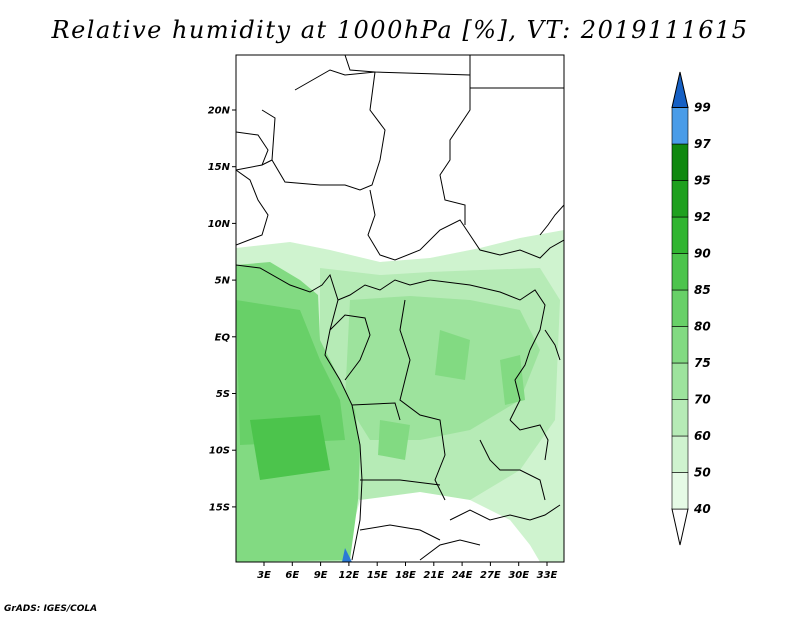 The image size is (800, 618). What do you see at coordinates (702, 473) in the screenshot?
I see `colorbar-label: 50` at bounding box center [702, 473].